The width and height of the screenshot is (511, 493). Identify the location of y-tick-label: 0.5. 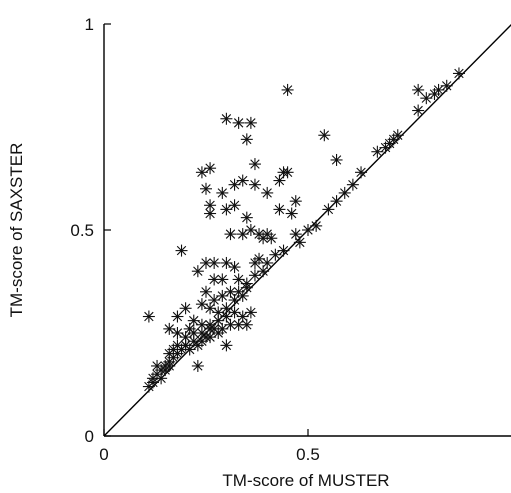
(82, 230).